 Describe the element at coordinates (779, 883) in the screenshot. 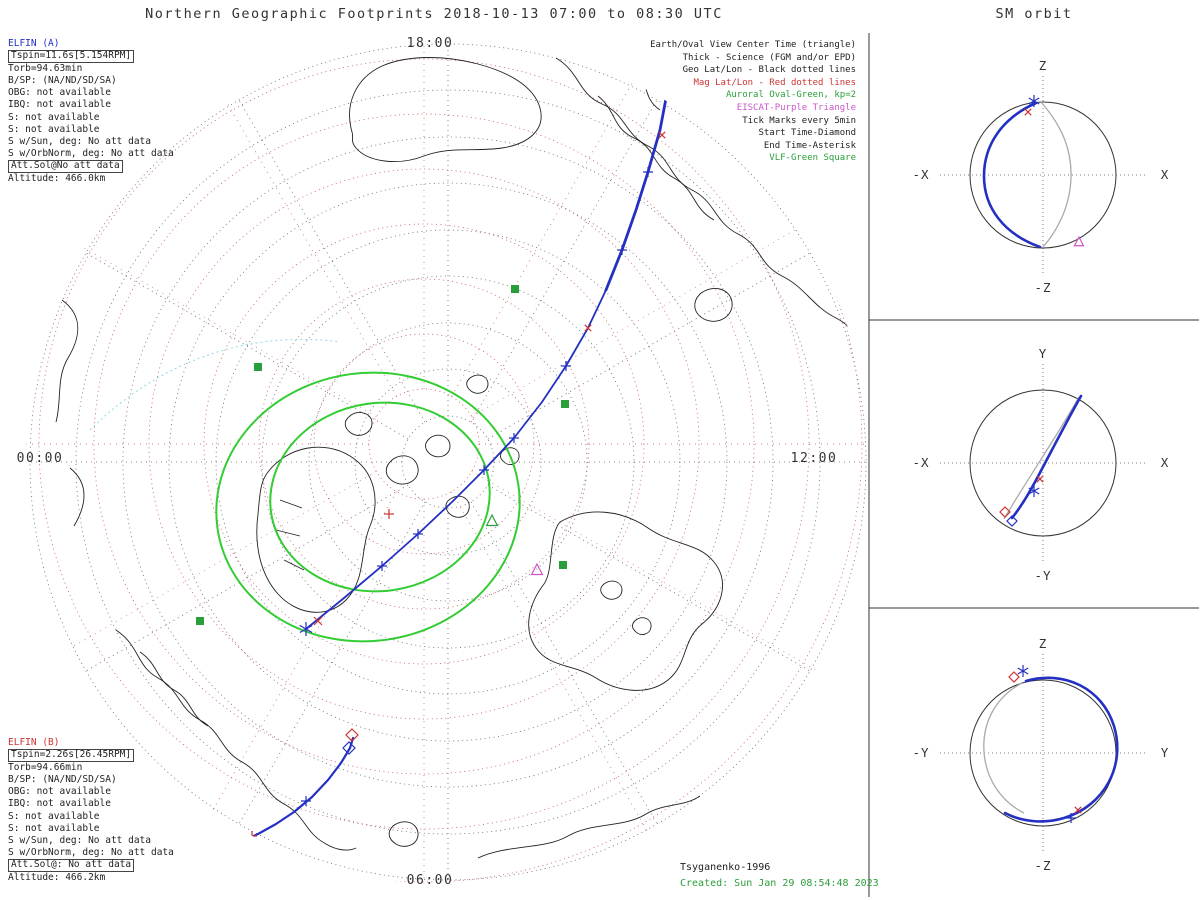

I see `created-timestamp: Created: Sun Jan 29 08:54:48 2023` at that location.